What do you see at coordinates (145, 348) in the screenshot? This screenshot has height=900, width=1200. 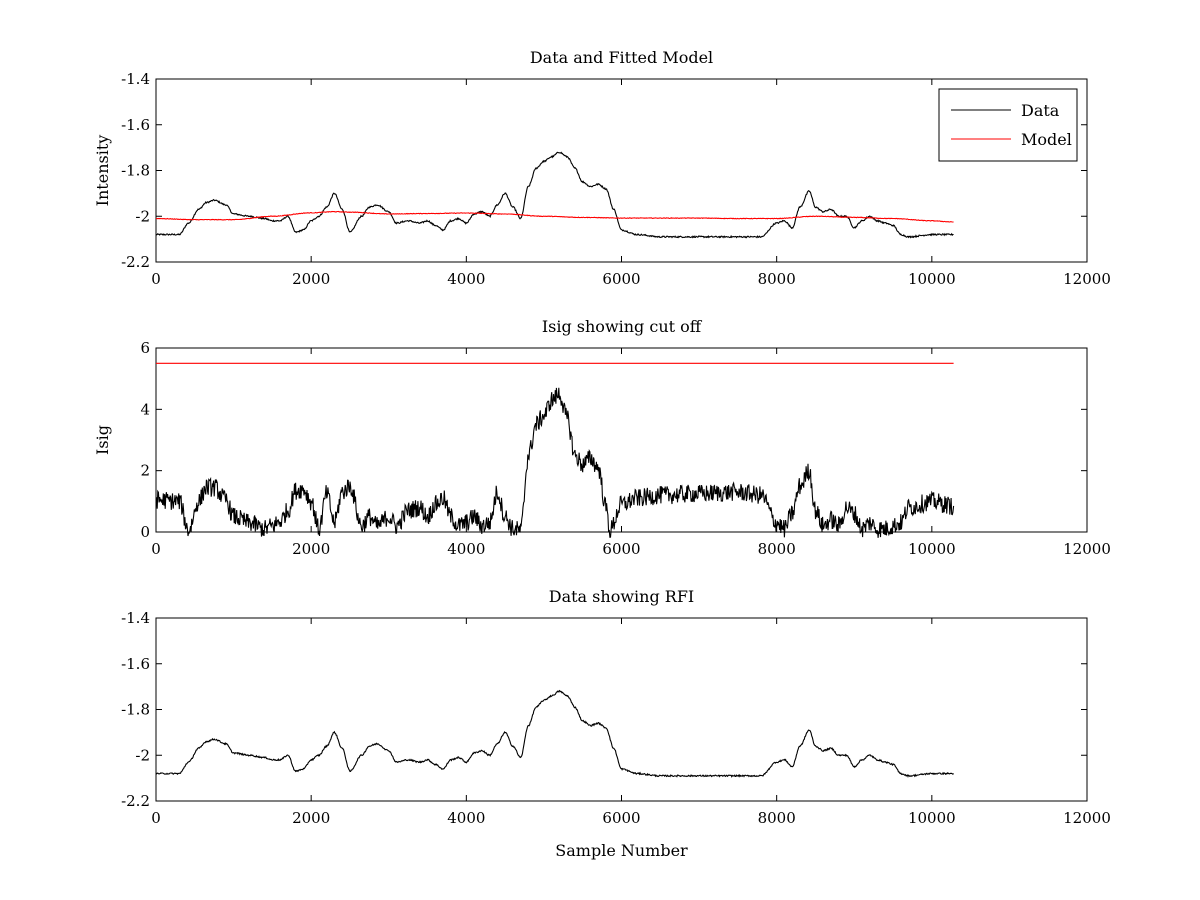 I see `y-tick-label: 6` at bounding box center [145, 348].